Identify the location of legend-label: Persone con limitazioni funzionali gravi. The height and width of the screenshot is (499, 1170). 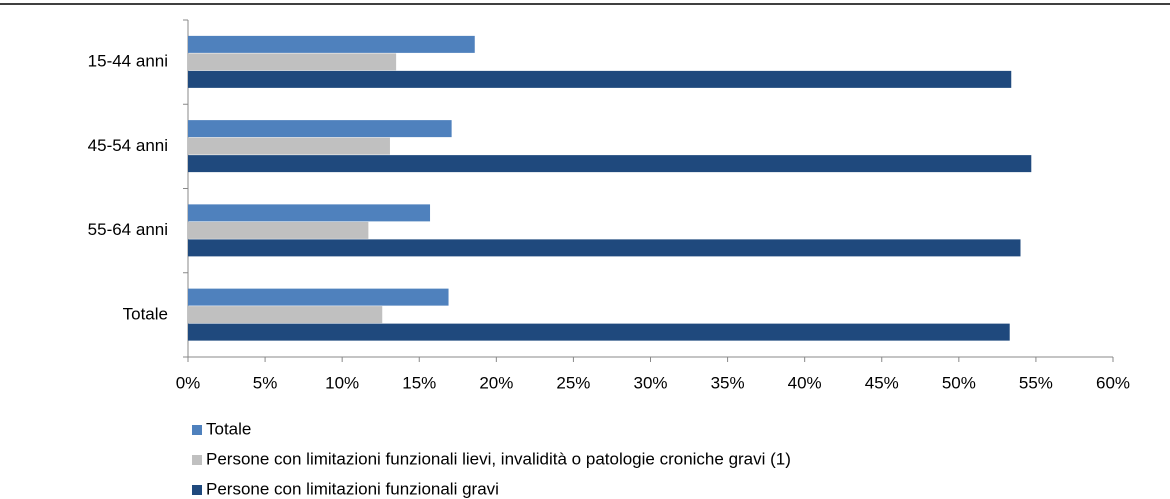
(352, 488).